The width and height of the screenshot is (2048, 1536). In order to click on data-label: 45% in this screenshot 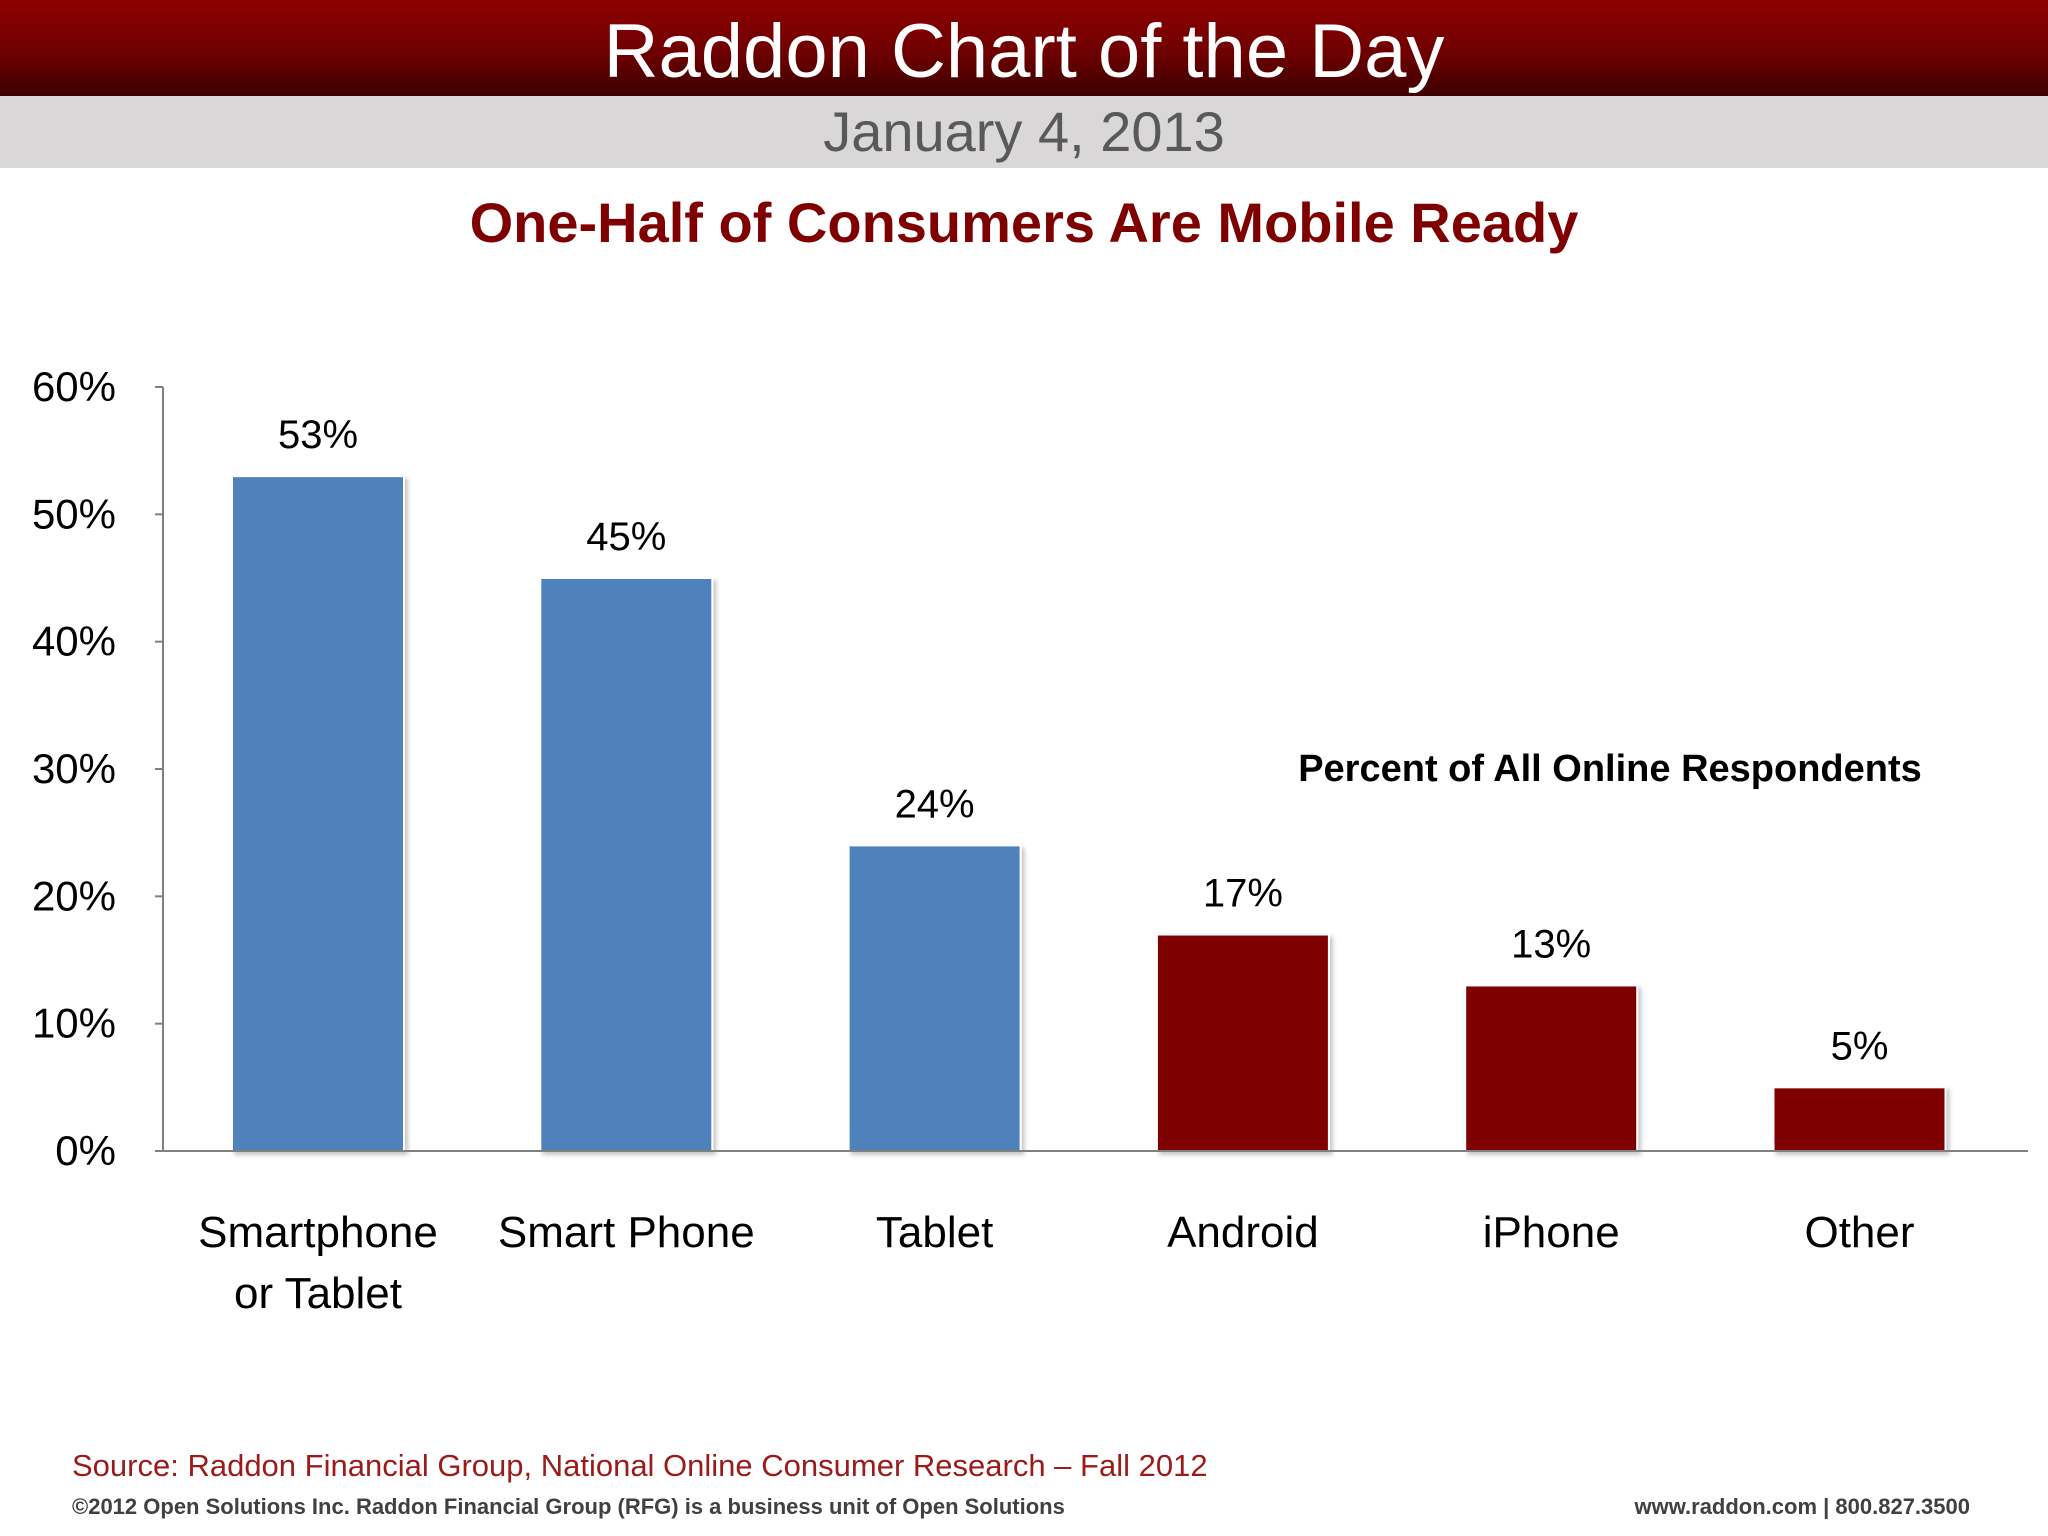, I will do `click(626, 537)`.